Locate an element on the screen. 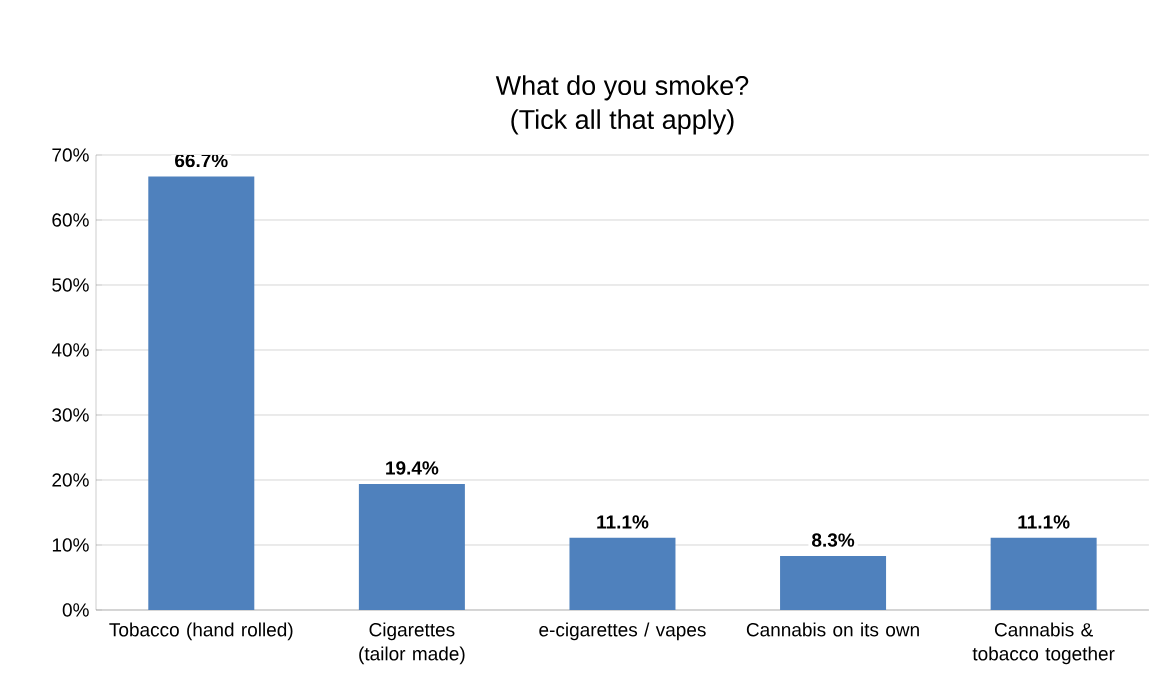 The height and width of the screenshot is (700, 1170). y-tick-label: 40% is located at coordinates (70, 350).